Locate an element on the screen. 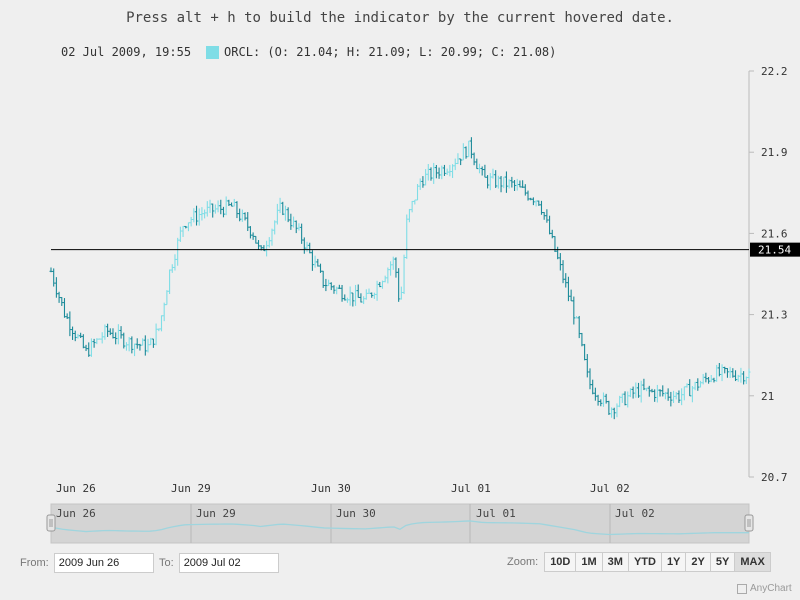 The image size is (800, 600). scroller-tick-label: Jun 29 is located at coordinates (216, 513).